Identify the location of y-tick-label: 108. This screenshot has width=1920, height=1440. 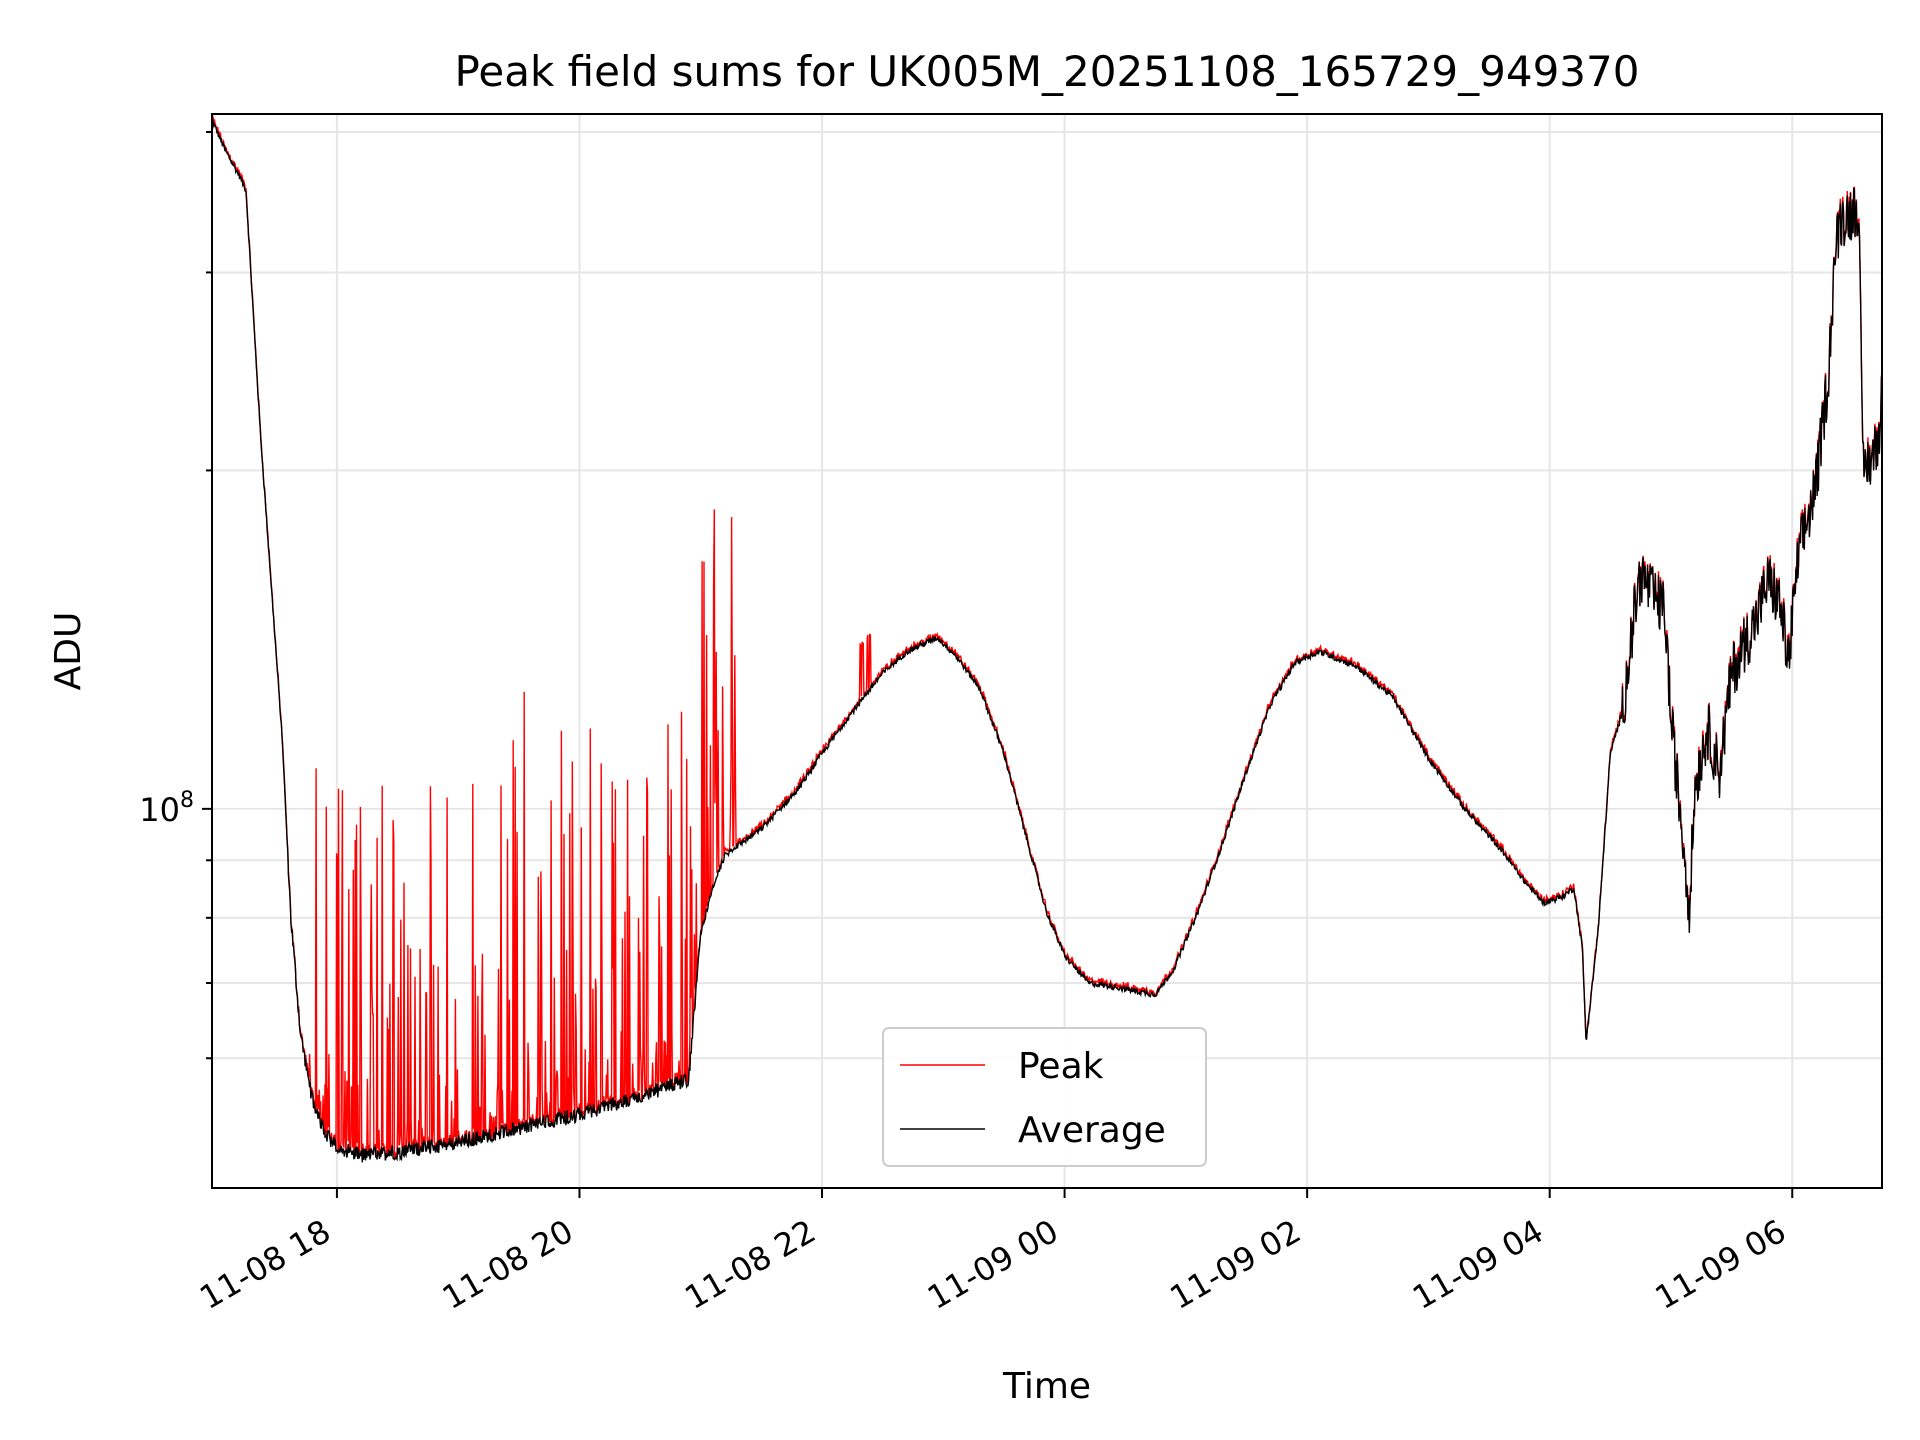
(166, 808).